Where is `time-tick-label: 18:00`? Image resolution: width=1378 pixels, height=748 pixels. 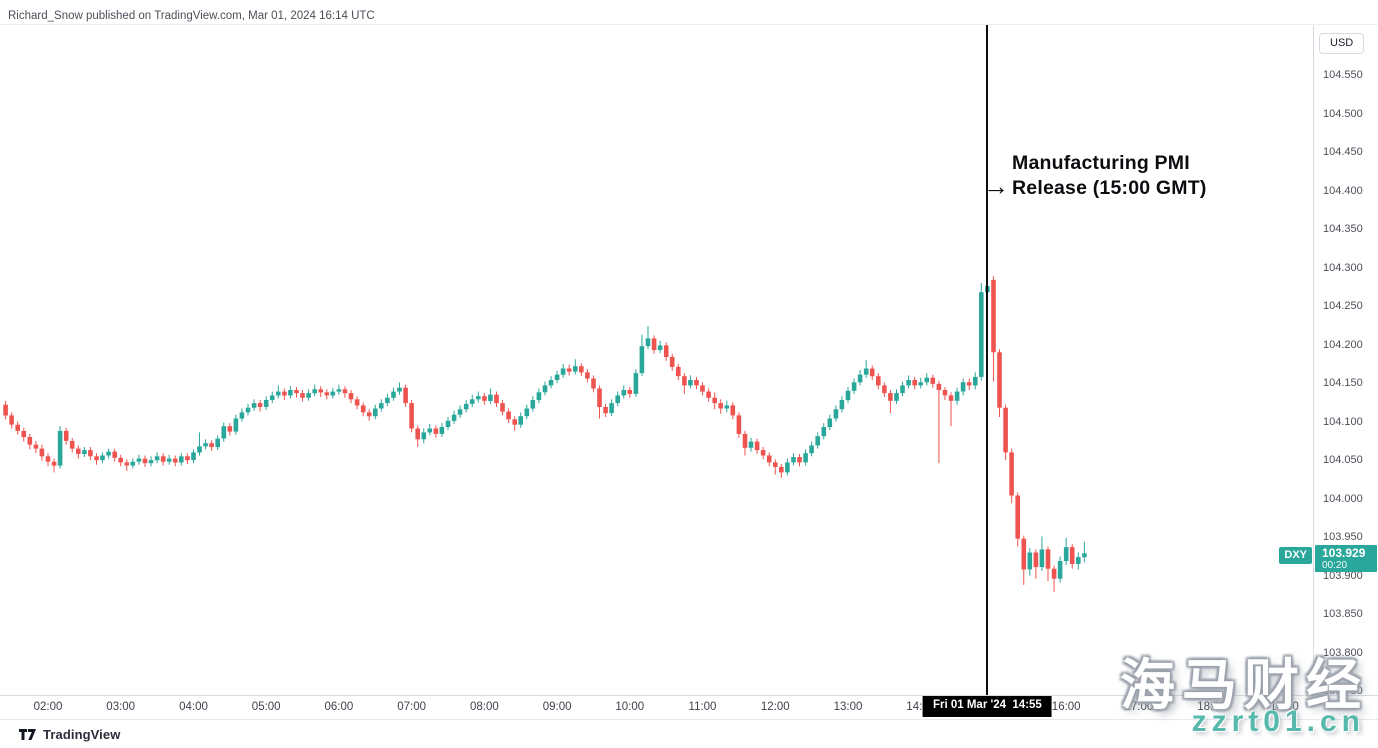 time-tick-label: 18:00 is located at coordinates (1211, 707).